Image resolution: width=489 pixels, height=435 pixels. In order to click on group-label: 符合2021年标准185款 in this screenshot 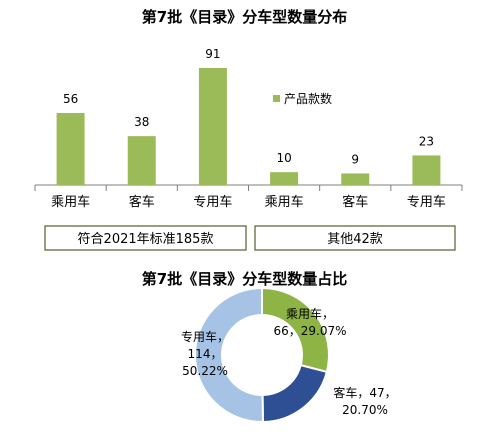, I will do `click(146, 239)`.